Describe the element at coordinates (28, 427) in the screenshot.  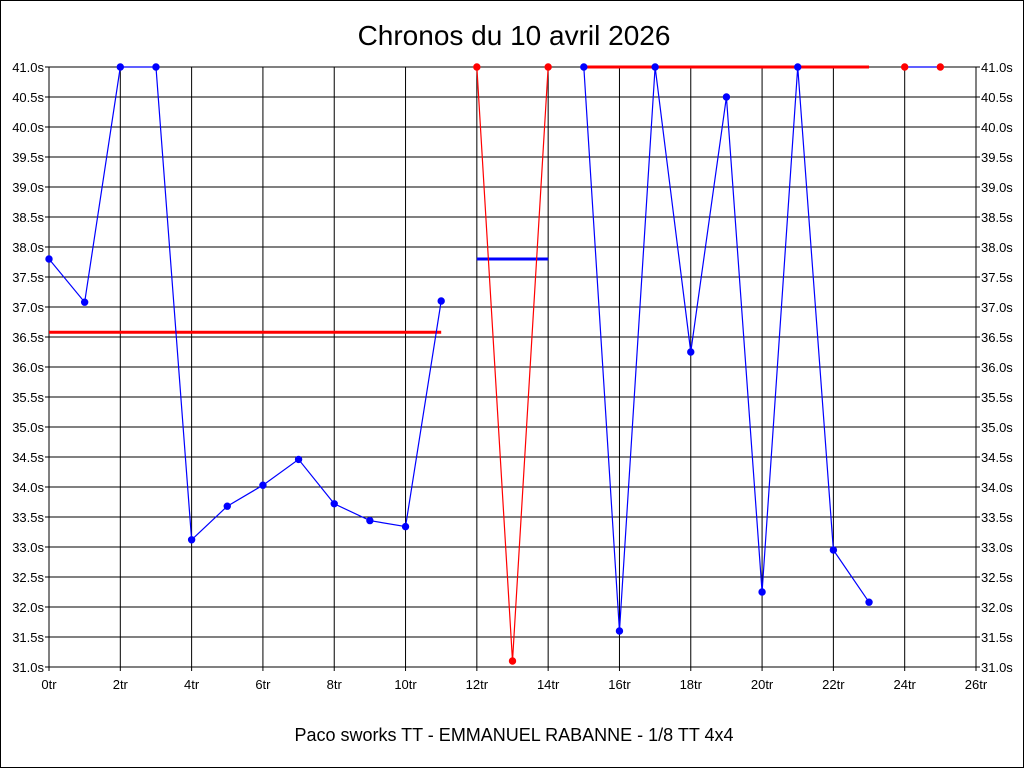
I see `y-tick-label-left: 35.0s` at that location.